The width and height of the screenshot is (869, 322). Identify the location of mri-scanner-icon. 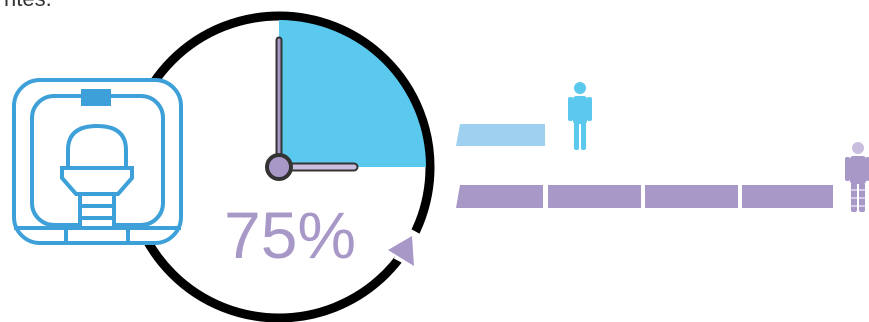
(97, 161).